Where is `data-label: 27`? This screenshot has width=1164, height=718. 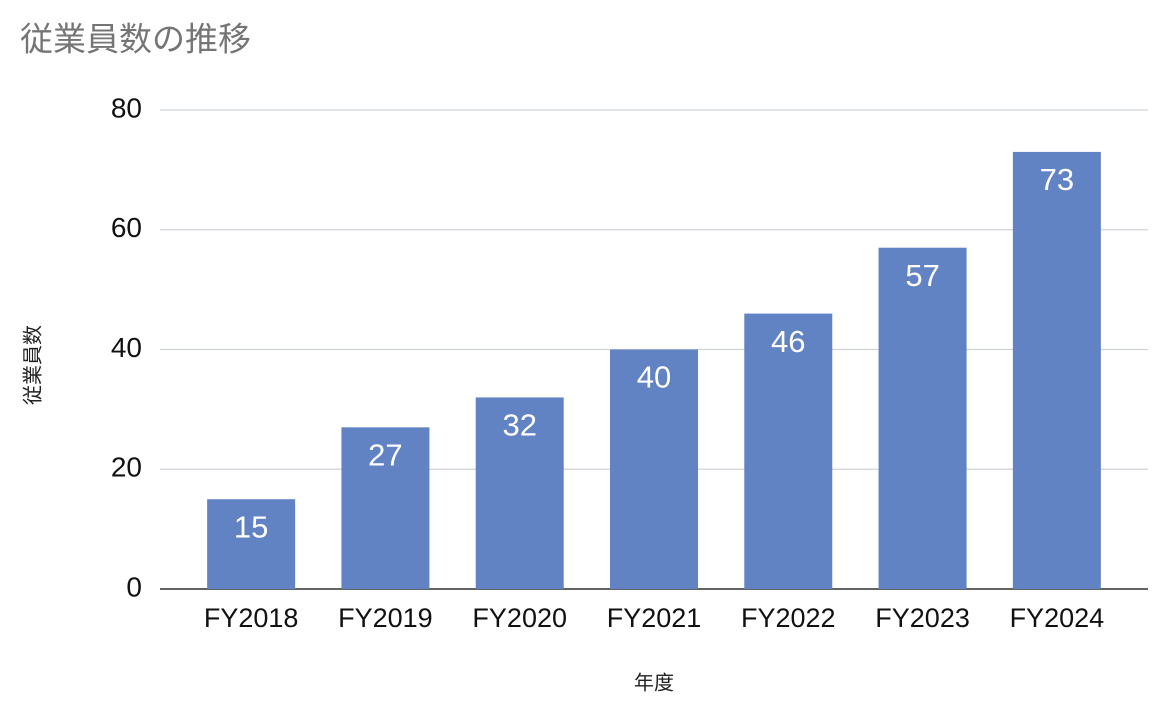 data-label: 27 is located at coordinates (385, 455).